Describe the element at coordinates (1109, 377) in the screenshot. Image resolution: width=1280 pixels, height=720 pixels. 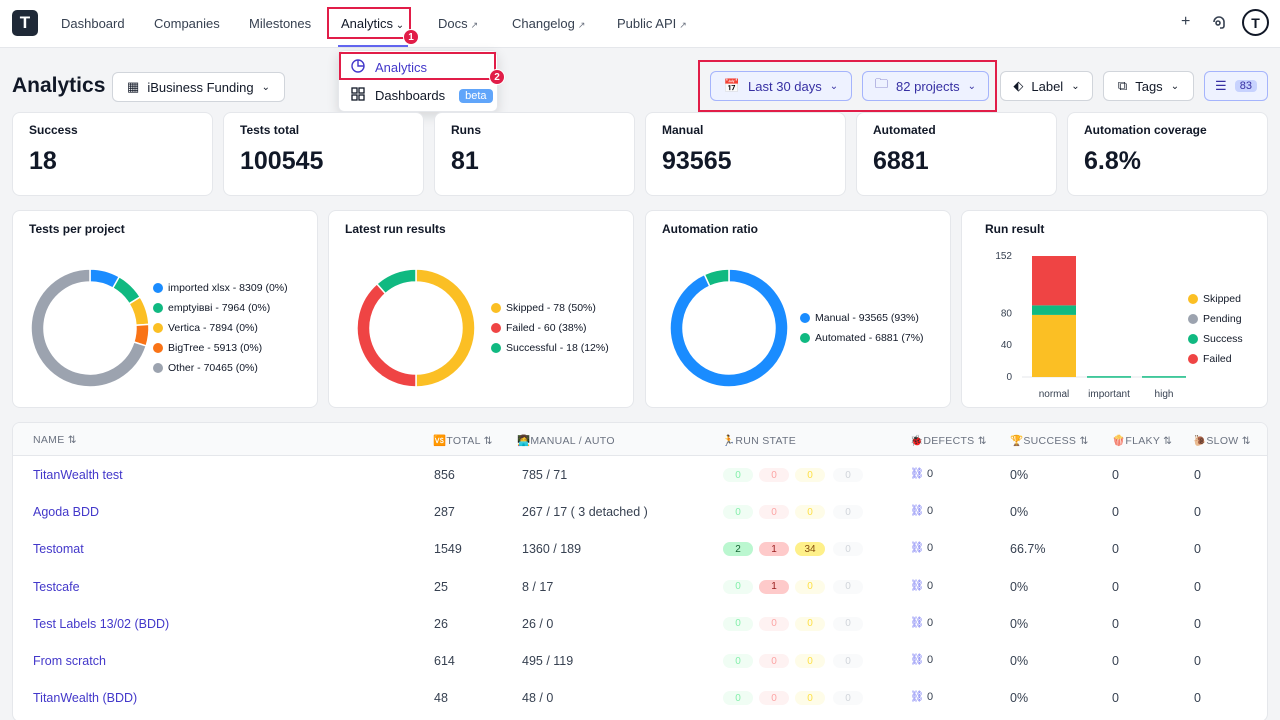
I see `bar-important-pending` at that location.